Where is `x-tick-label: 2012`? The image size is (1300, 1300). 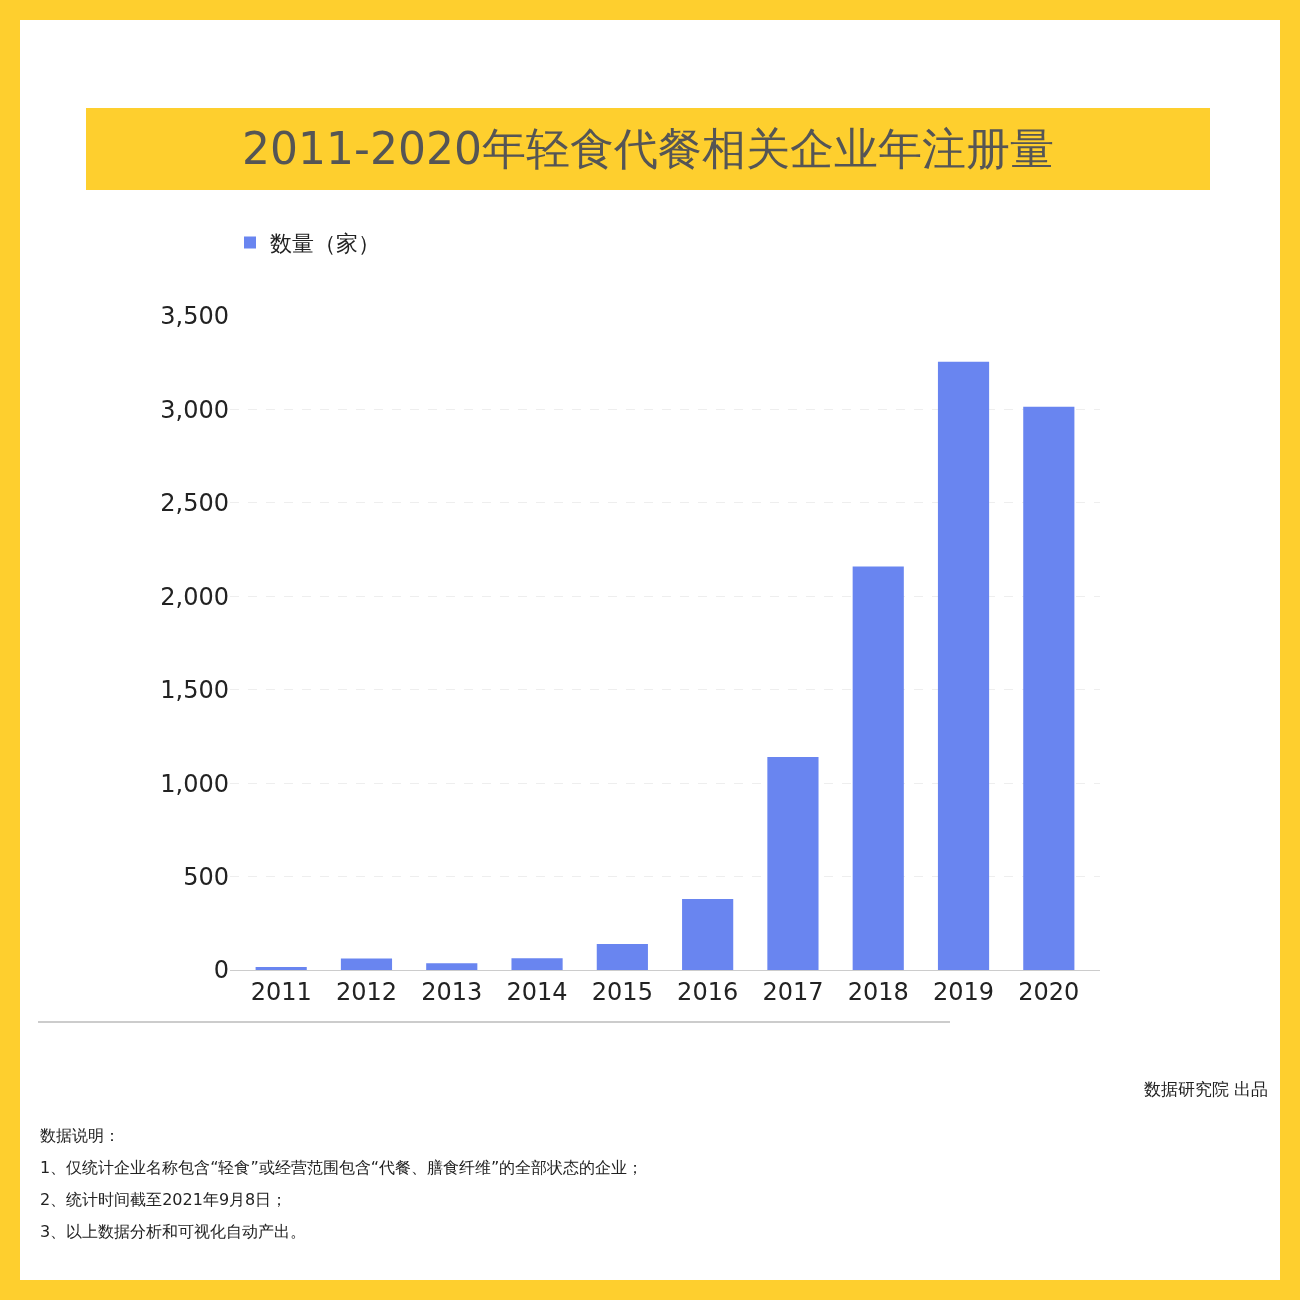
x-tick-label: 2012 is located at coordinates (366, 991).